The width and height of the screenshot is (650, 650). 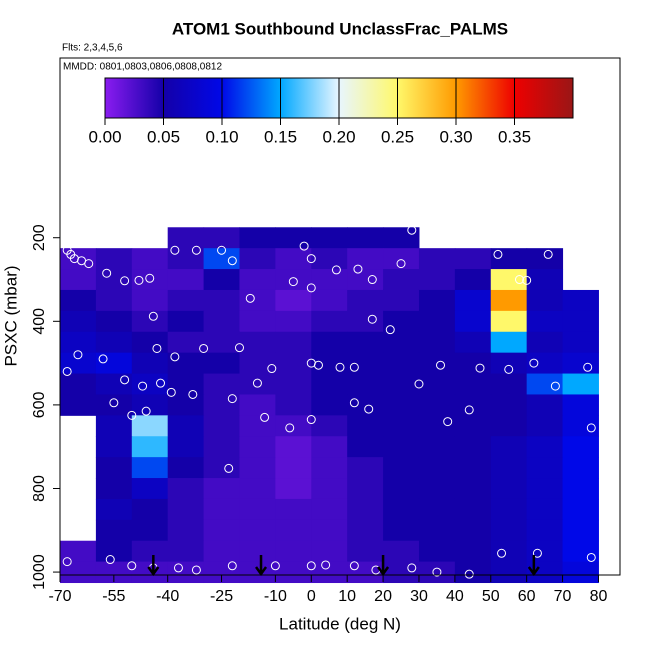 I want to click on subtitle: Flts: 2,3,4,5,6, so click(x=92, y=48).